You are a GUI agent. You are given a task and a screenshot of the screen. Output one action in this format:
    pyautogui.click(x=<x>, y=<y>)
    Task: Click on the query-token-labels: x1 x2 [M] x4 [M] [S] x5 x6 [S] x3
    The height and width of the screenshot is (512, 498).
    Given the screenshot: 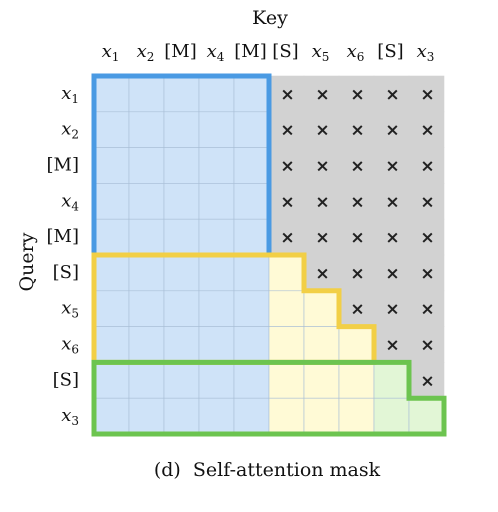 What is the action you would take?
    pyautogui.click(x=63, y=255)
    